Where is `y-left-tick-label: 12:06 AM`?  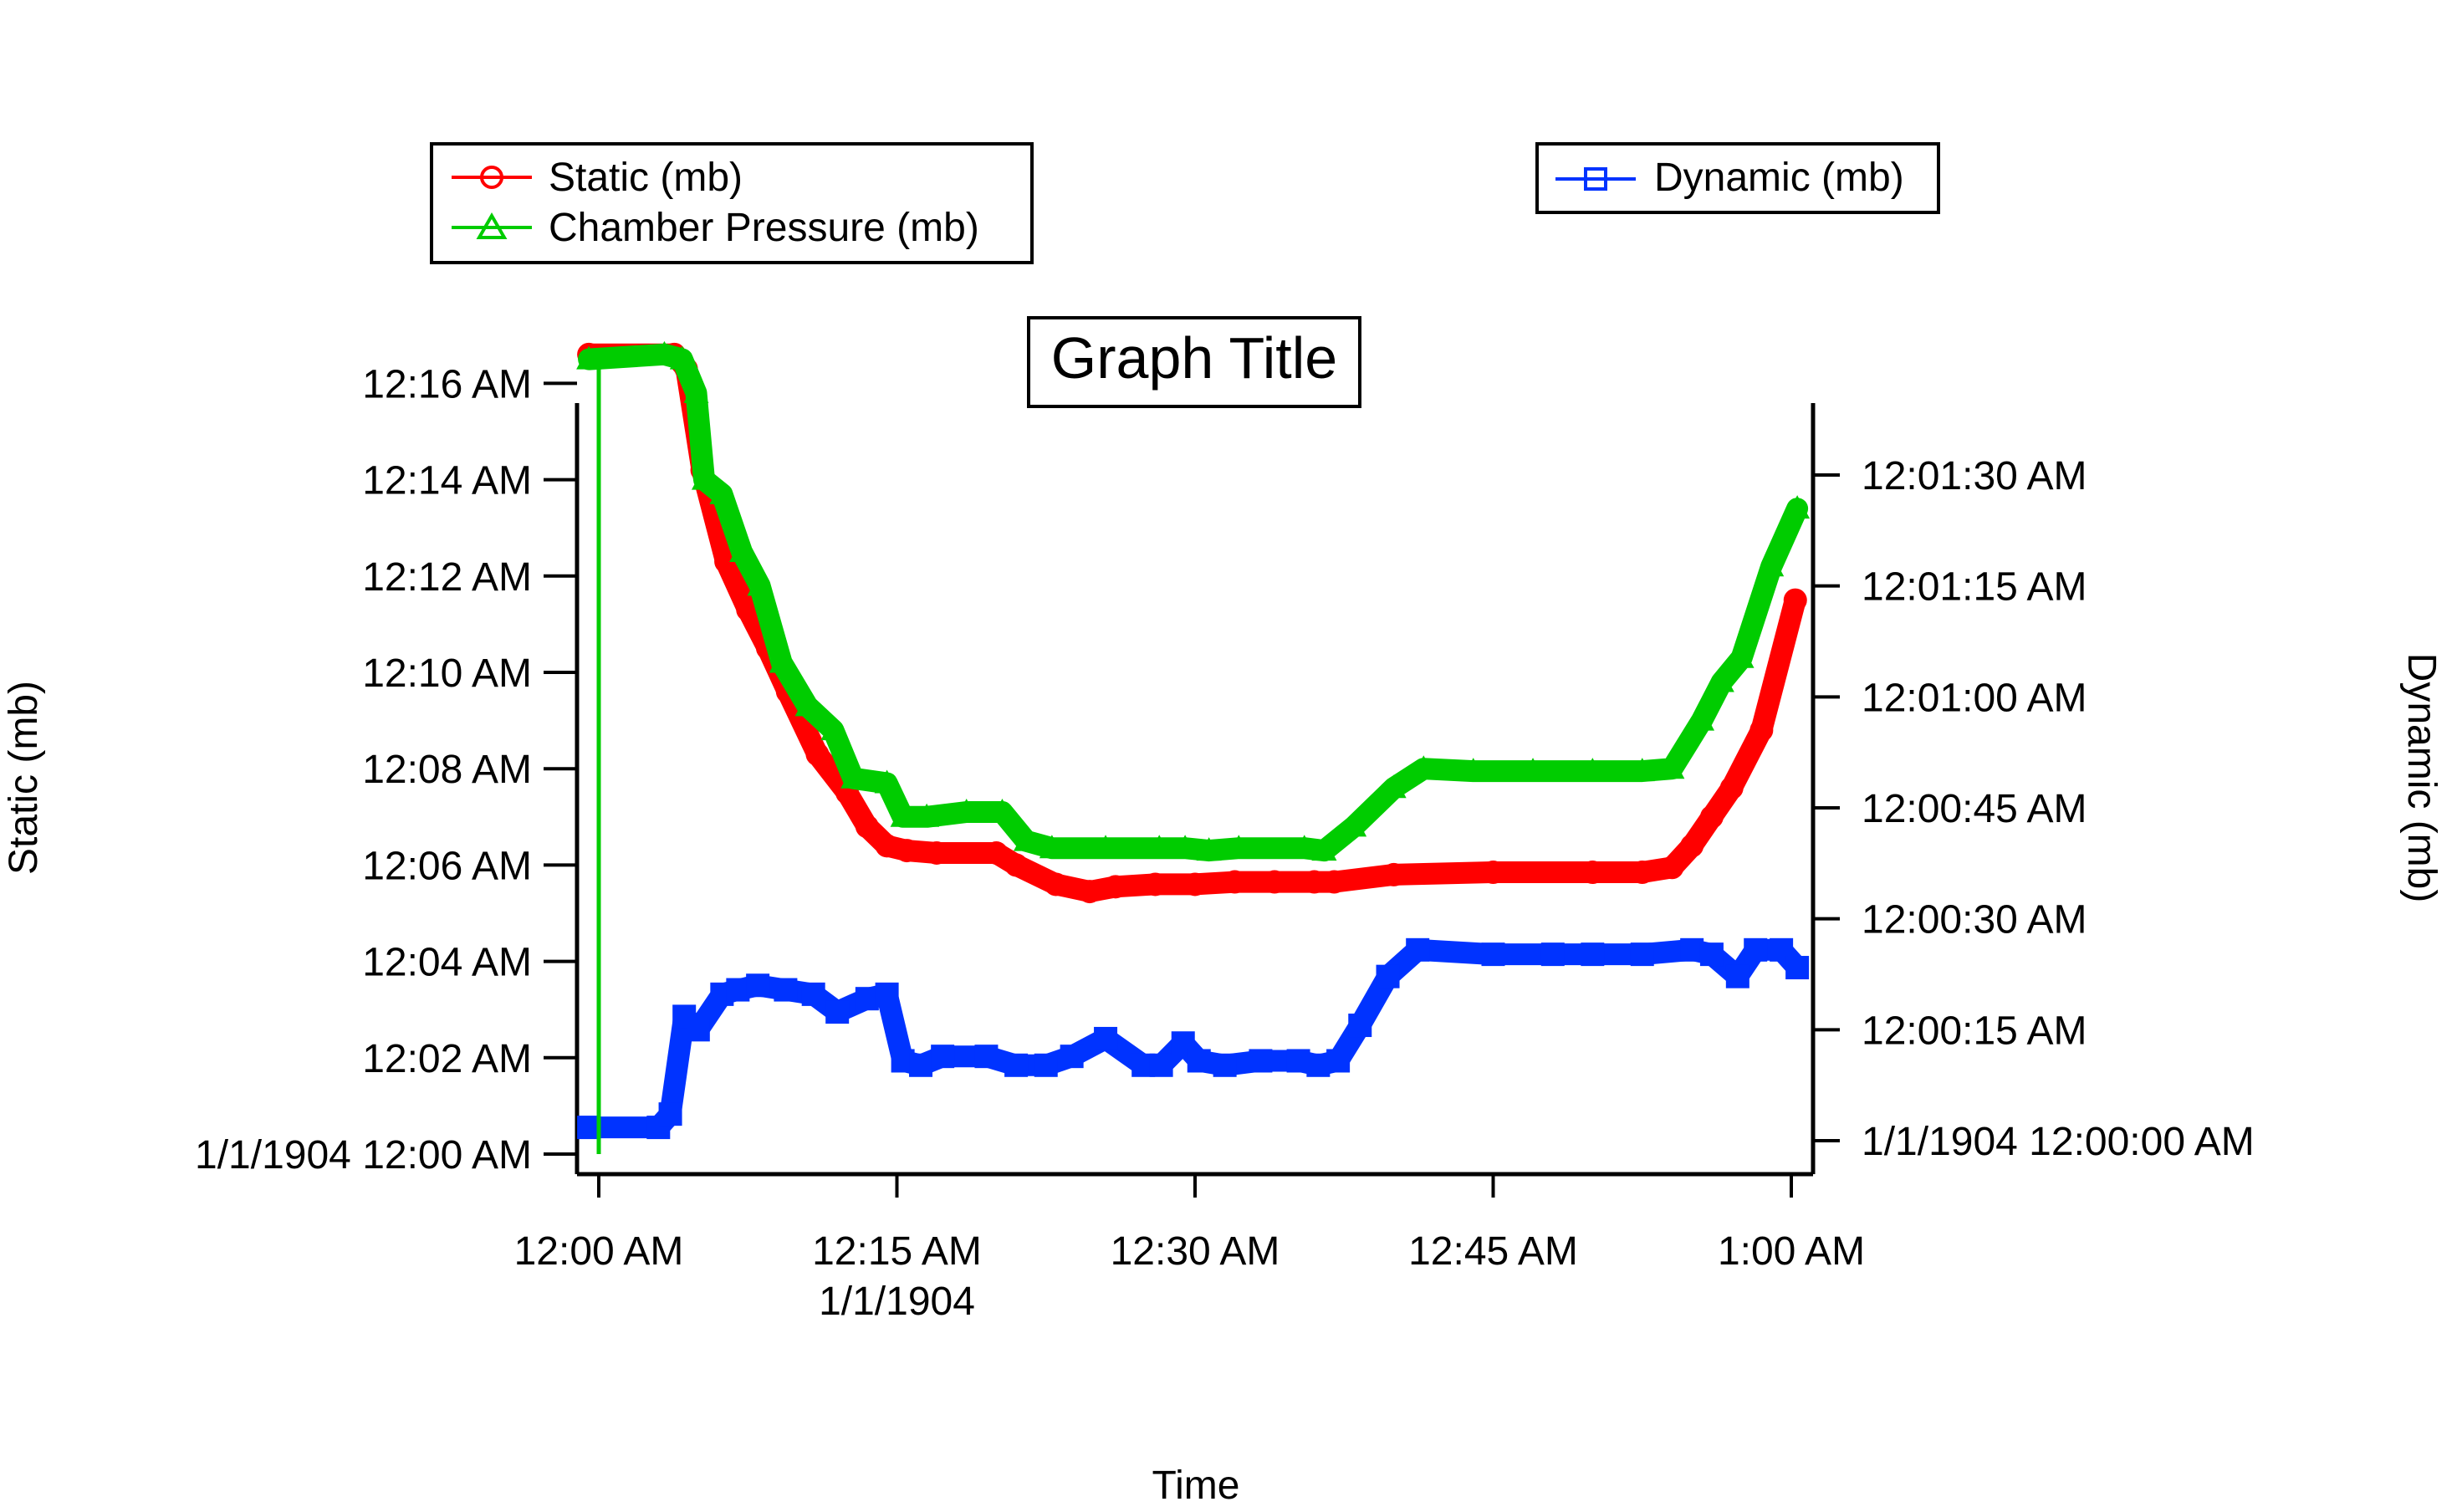
y-left-tick-label: 12:06 AM is located at coordinates (447, 866).